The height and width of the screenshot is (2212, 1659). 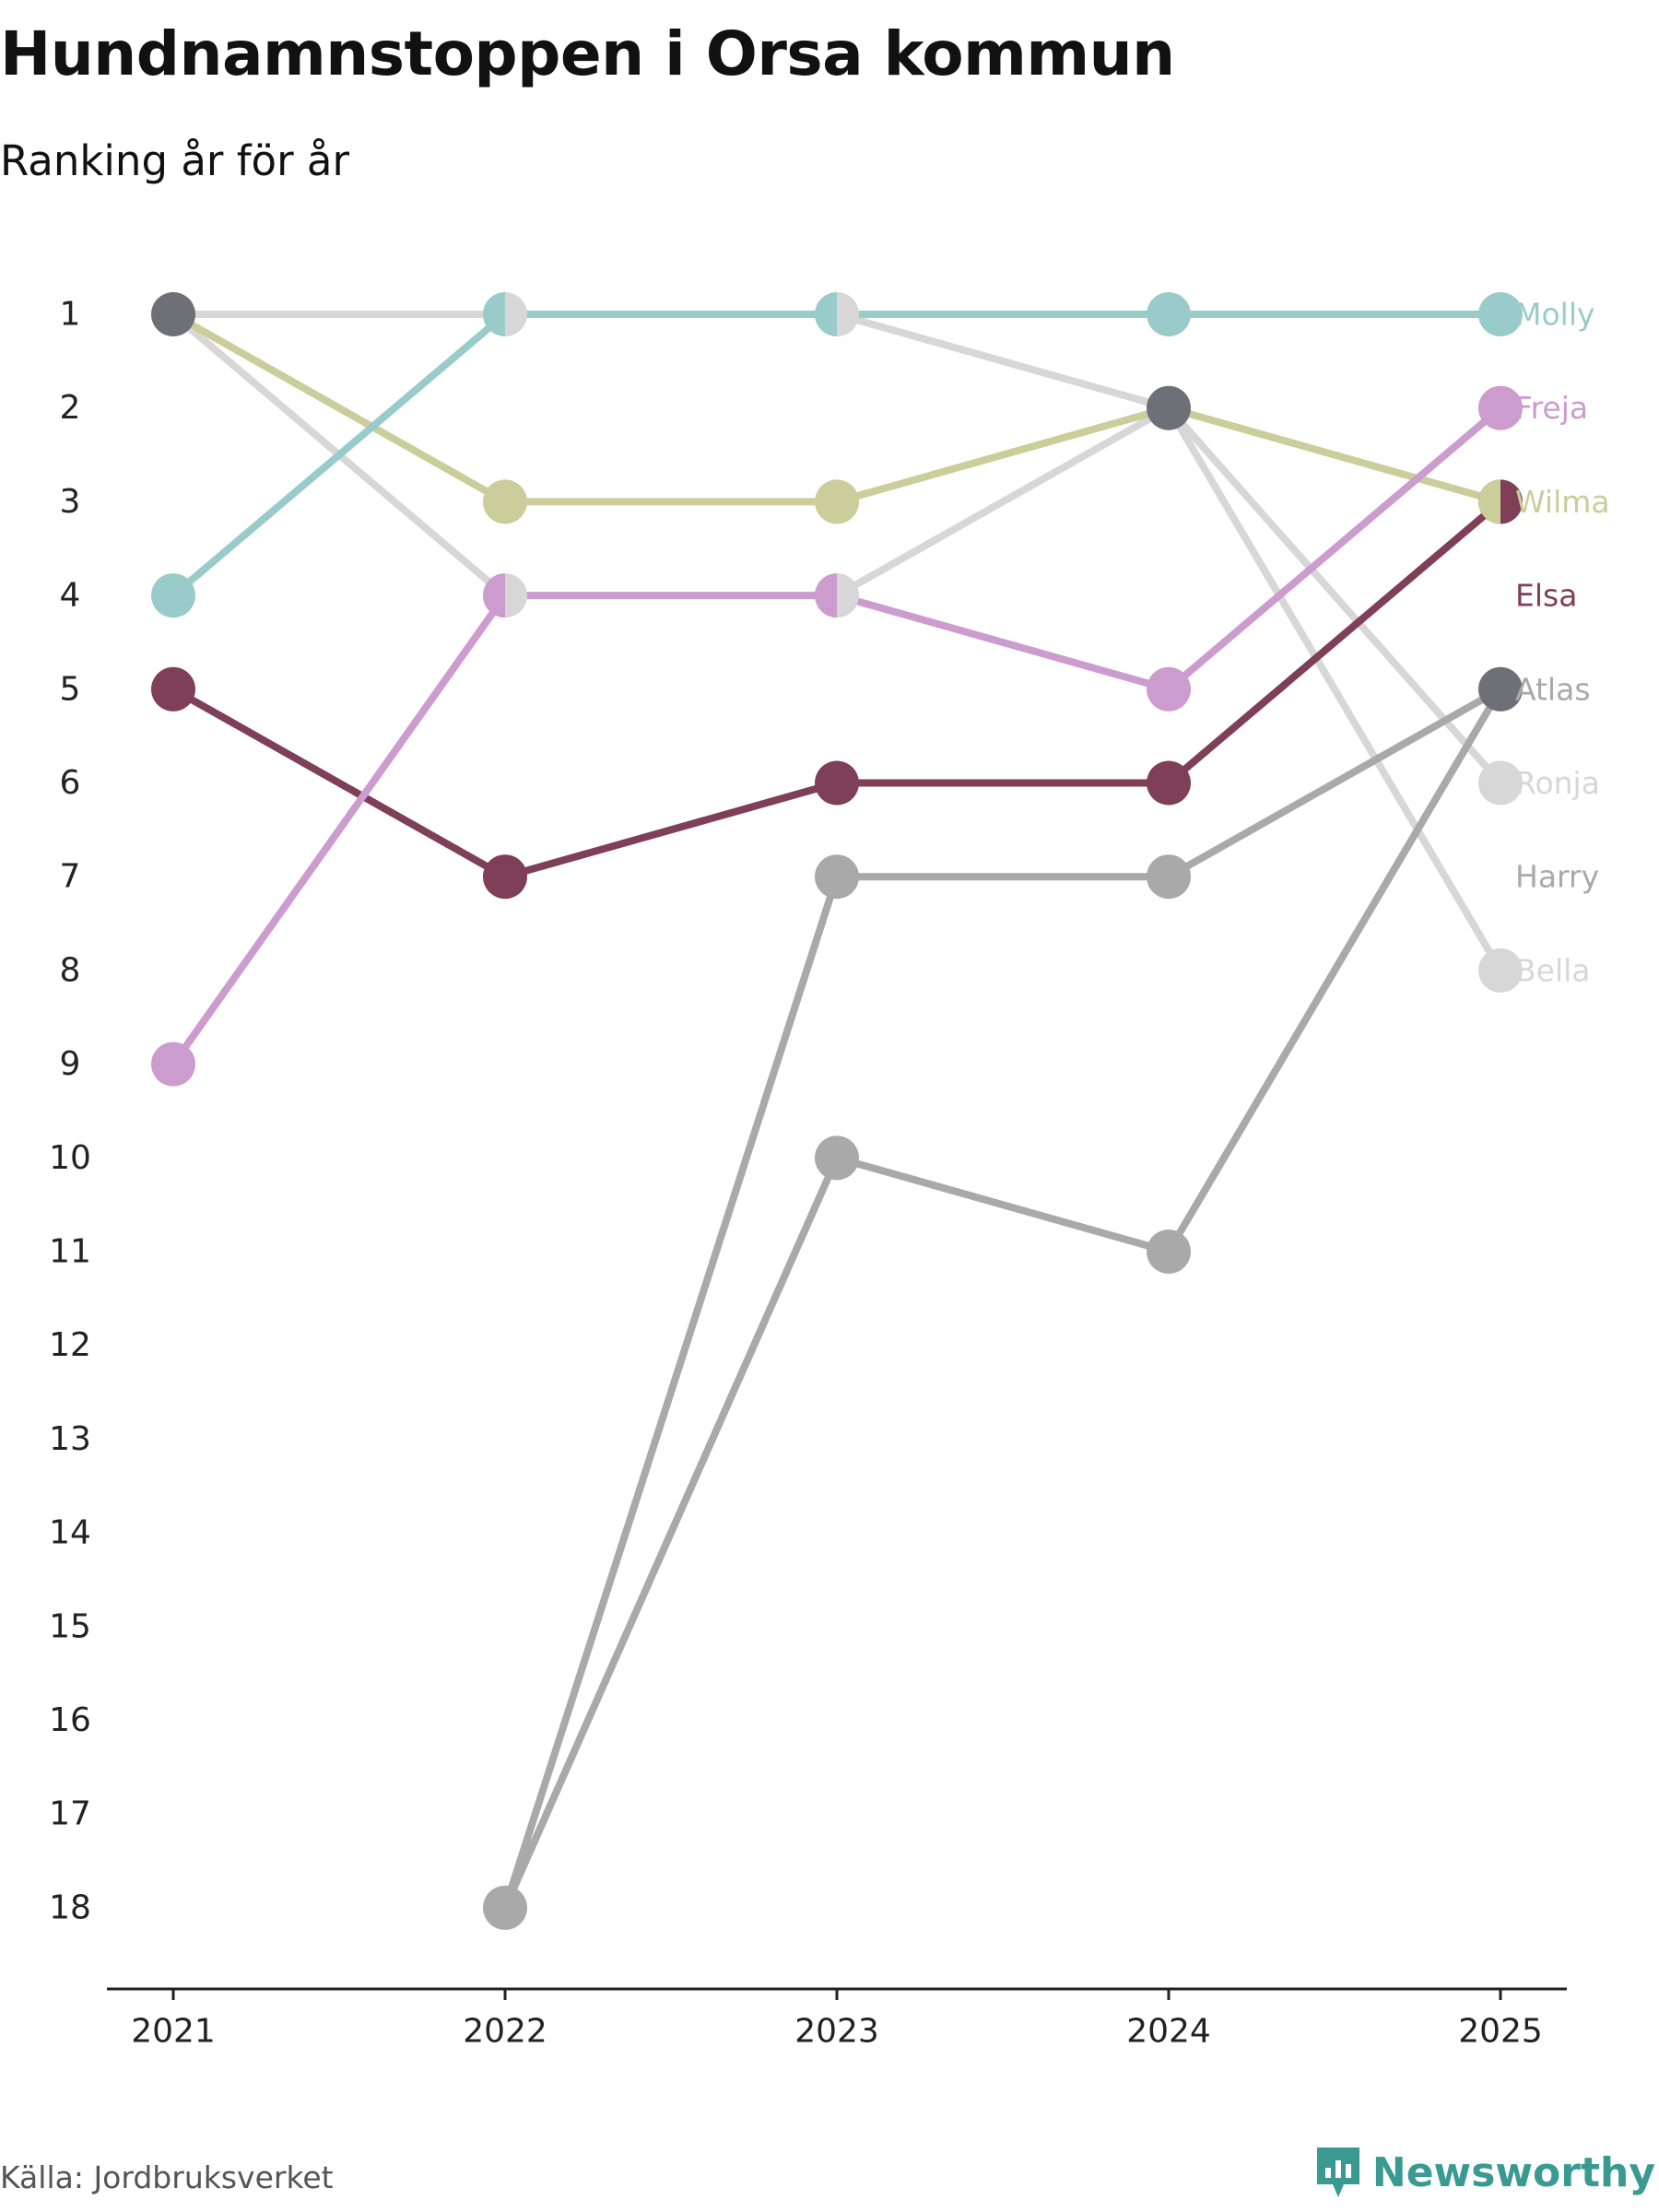 I want to click on y-tick-label: 5, so click(x=70, y=689).